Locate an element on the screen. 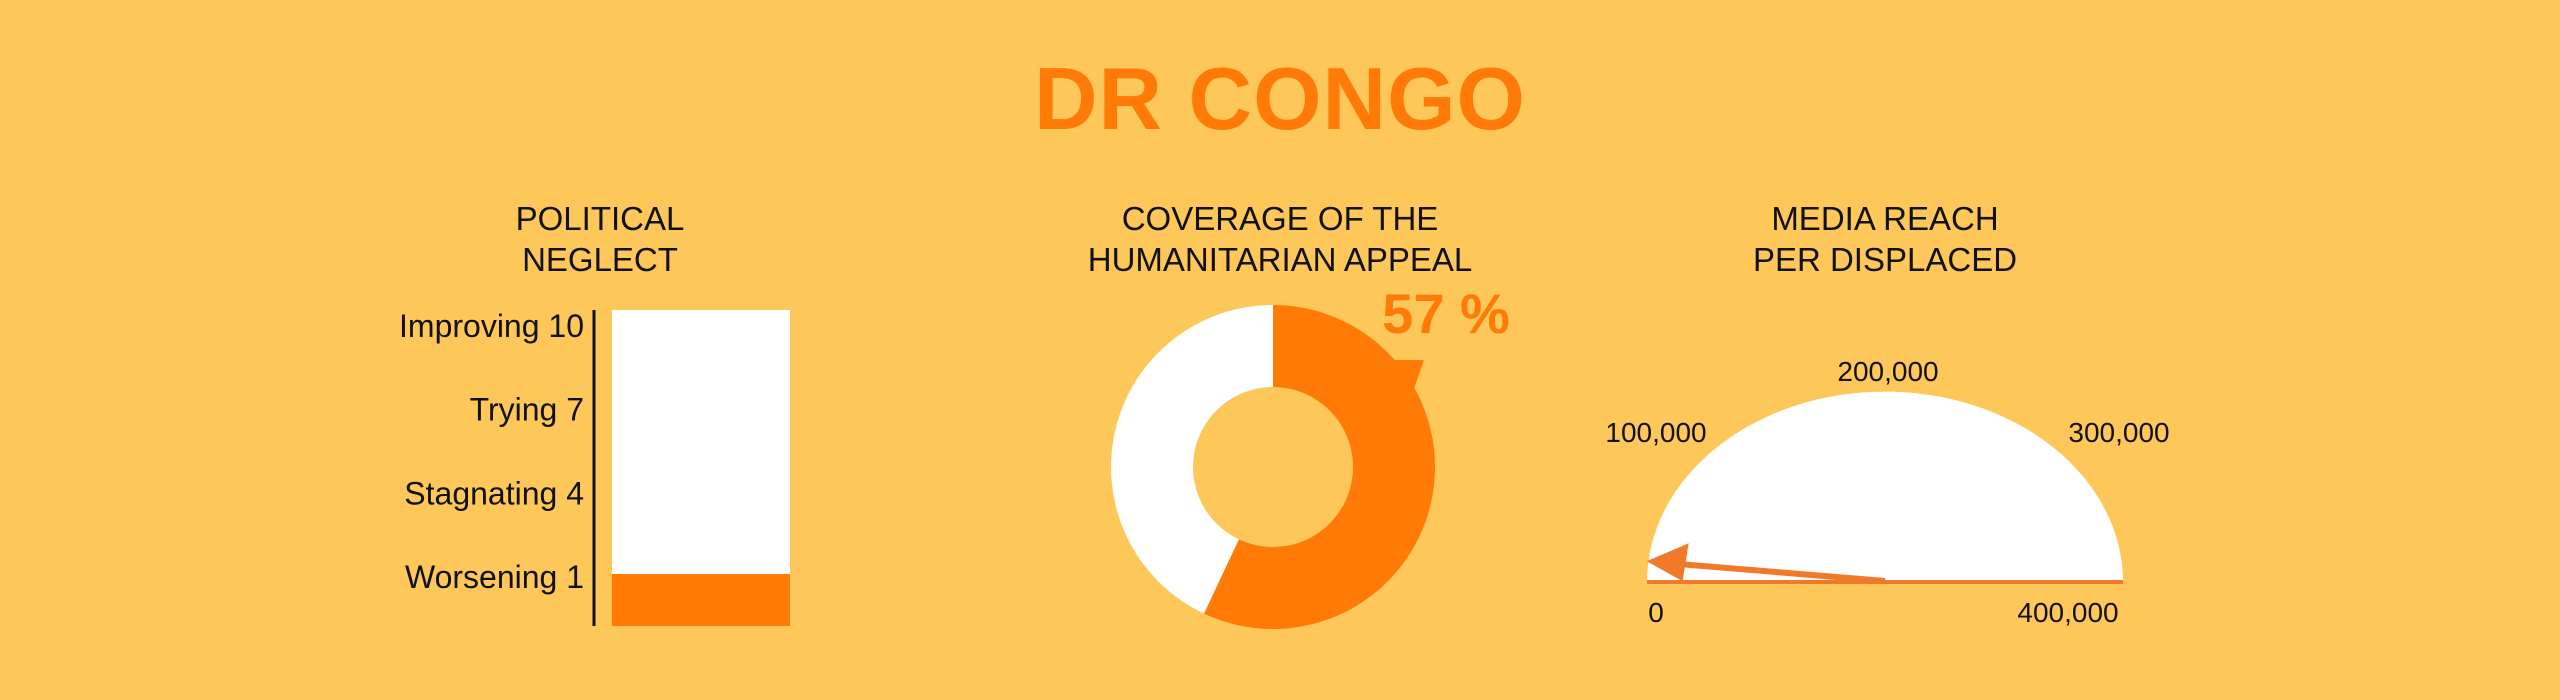 This screenshot has width=2560, height=700. gauge-tick-label: 300,000 is located at coordinates (2118, 432).